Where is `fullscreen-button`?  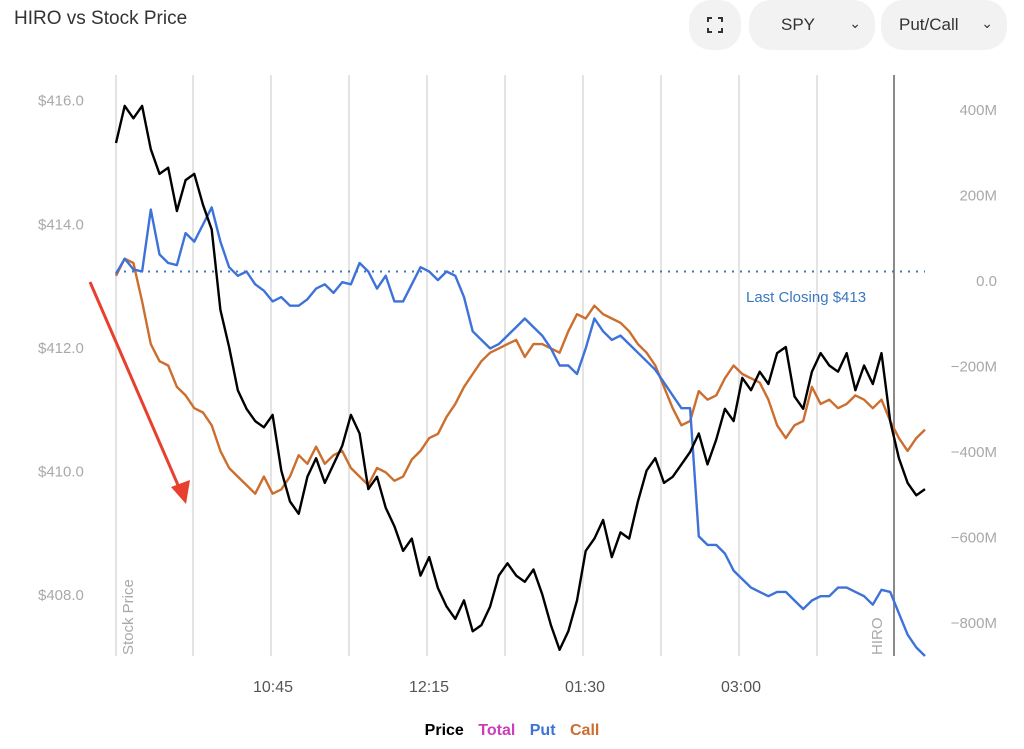 fullscreen-button is located at coordinates (715, 25).